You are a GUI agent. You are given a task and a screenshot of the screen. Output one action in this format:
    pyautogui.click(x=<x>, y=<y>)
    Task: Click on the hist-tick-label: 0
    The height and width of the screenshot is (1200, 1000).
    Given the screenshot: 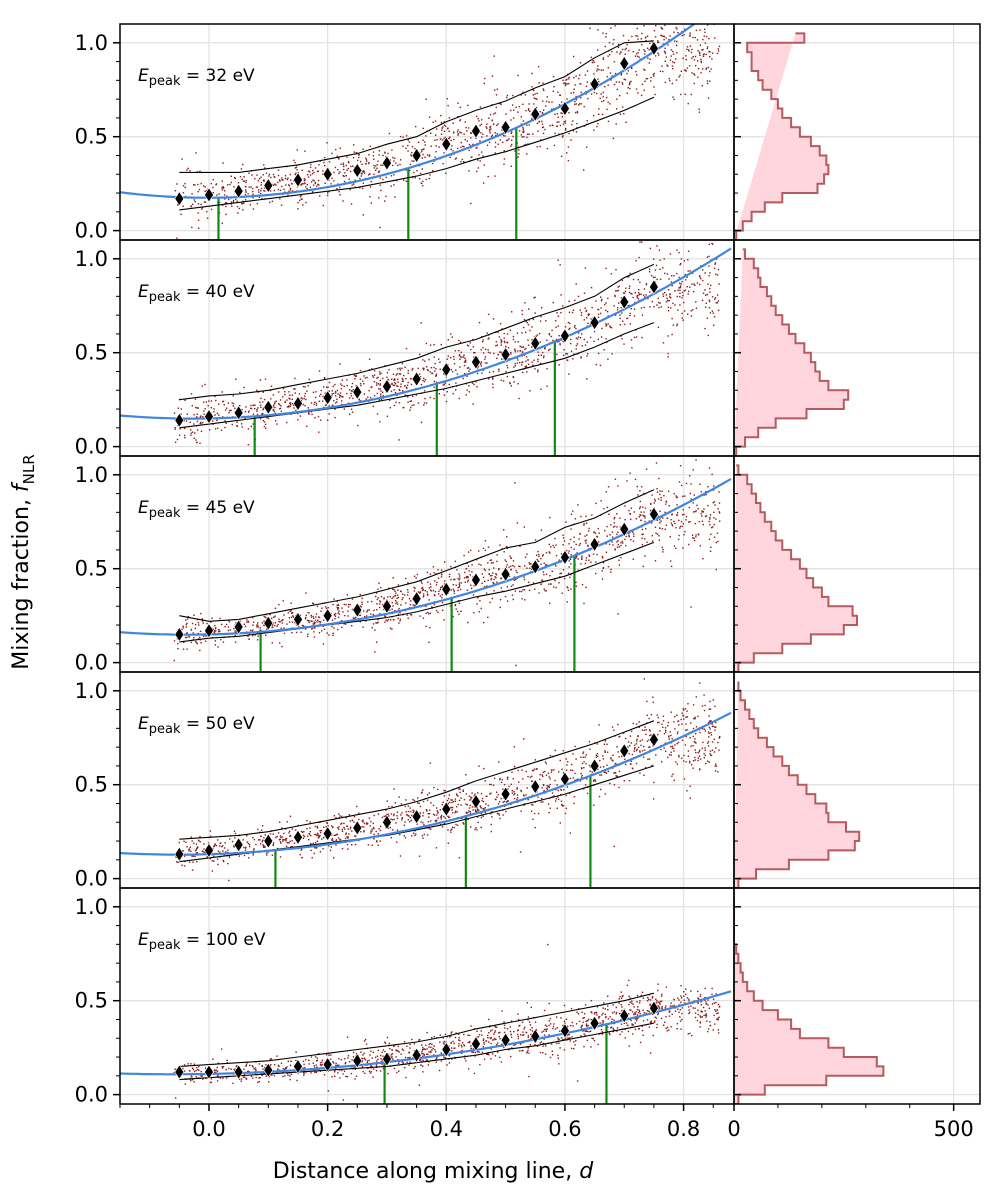 What is the action you would take?
    pyautogui.click(x=733, y=1129)
    